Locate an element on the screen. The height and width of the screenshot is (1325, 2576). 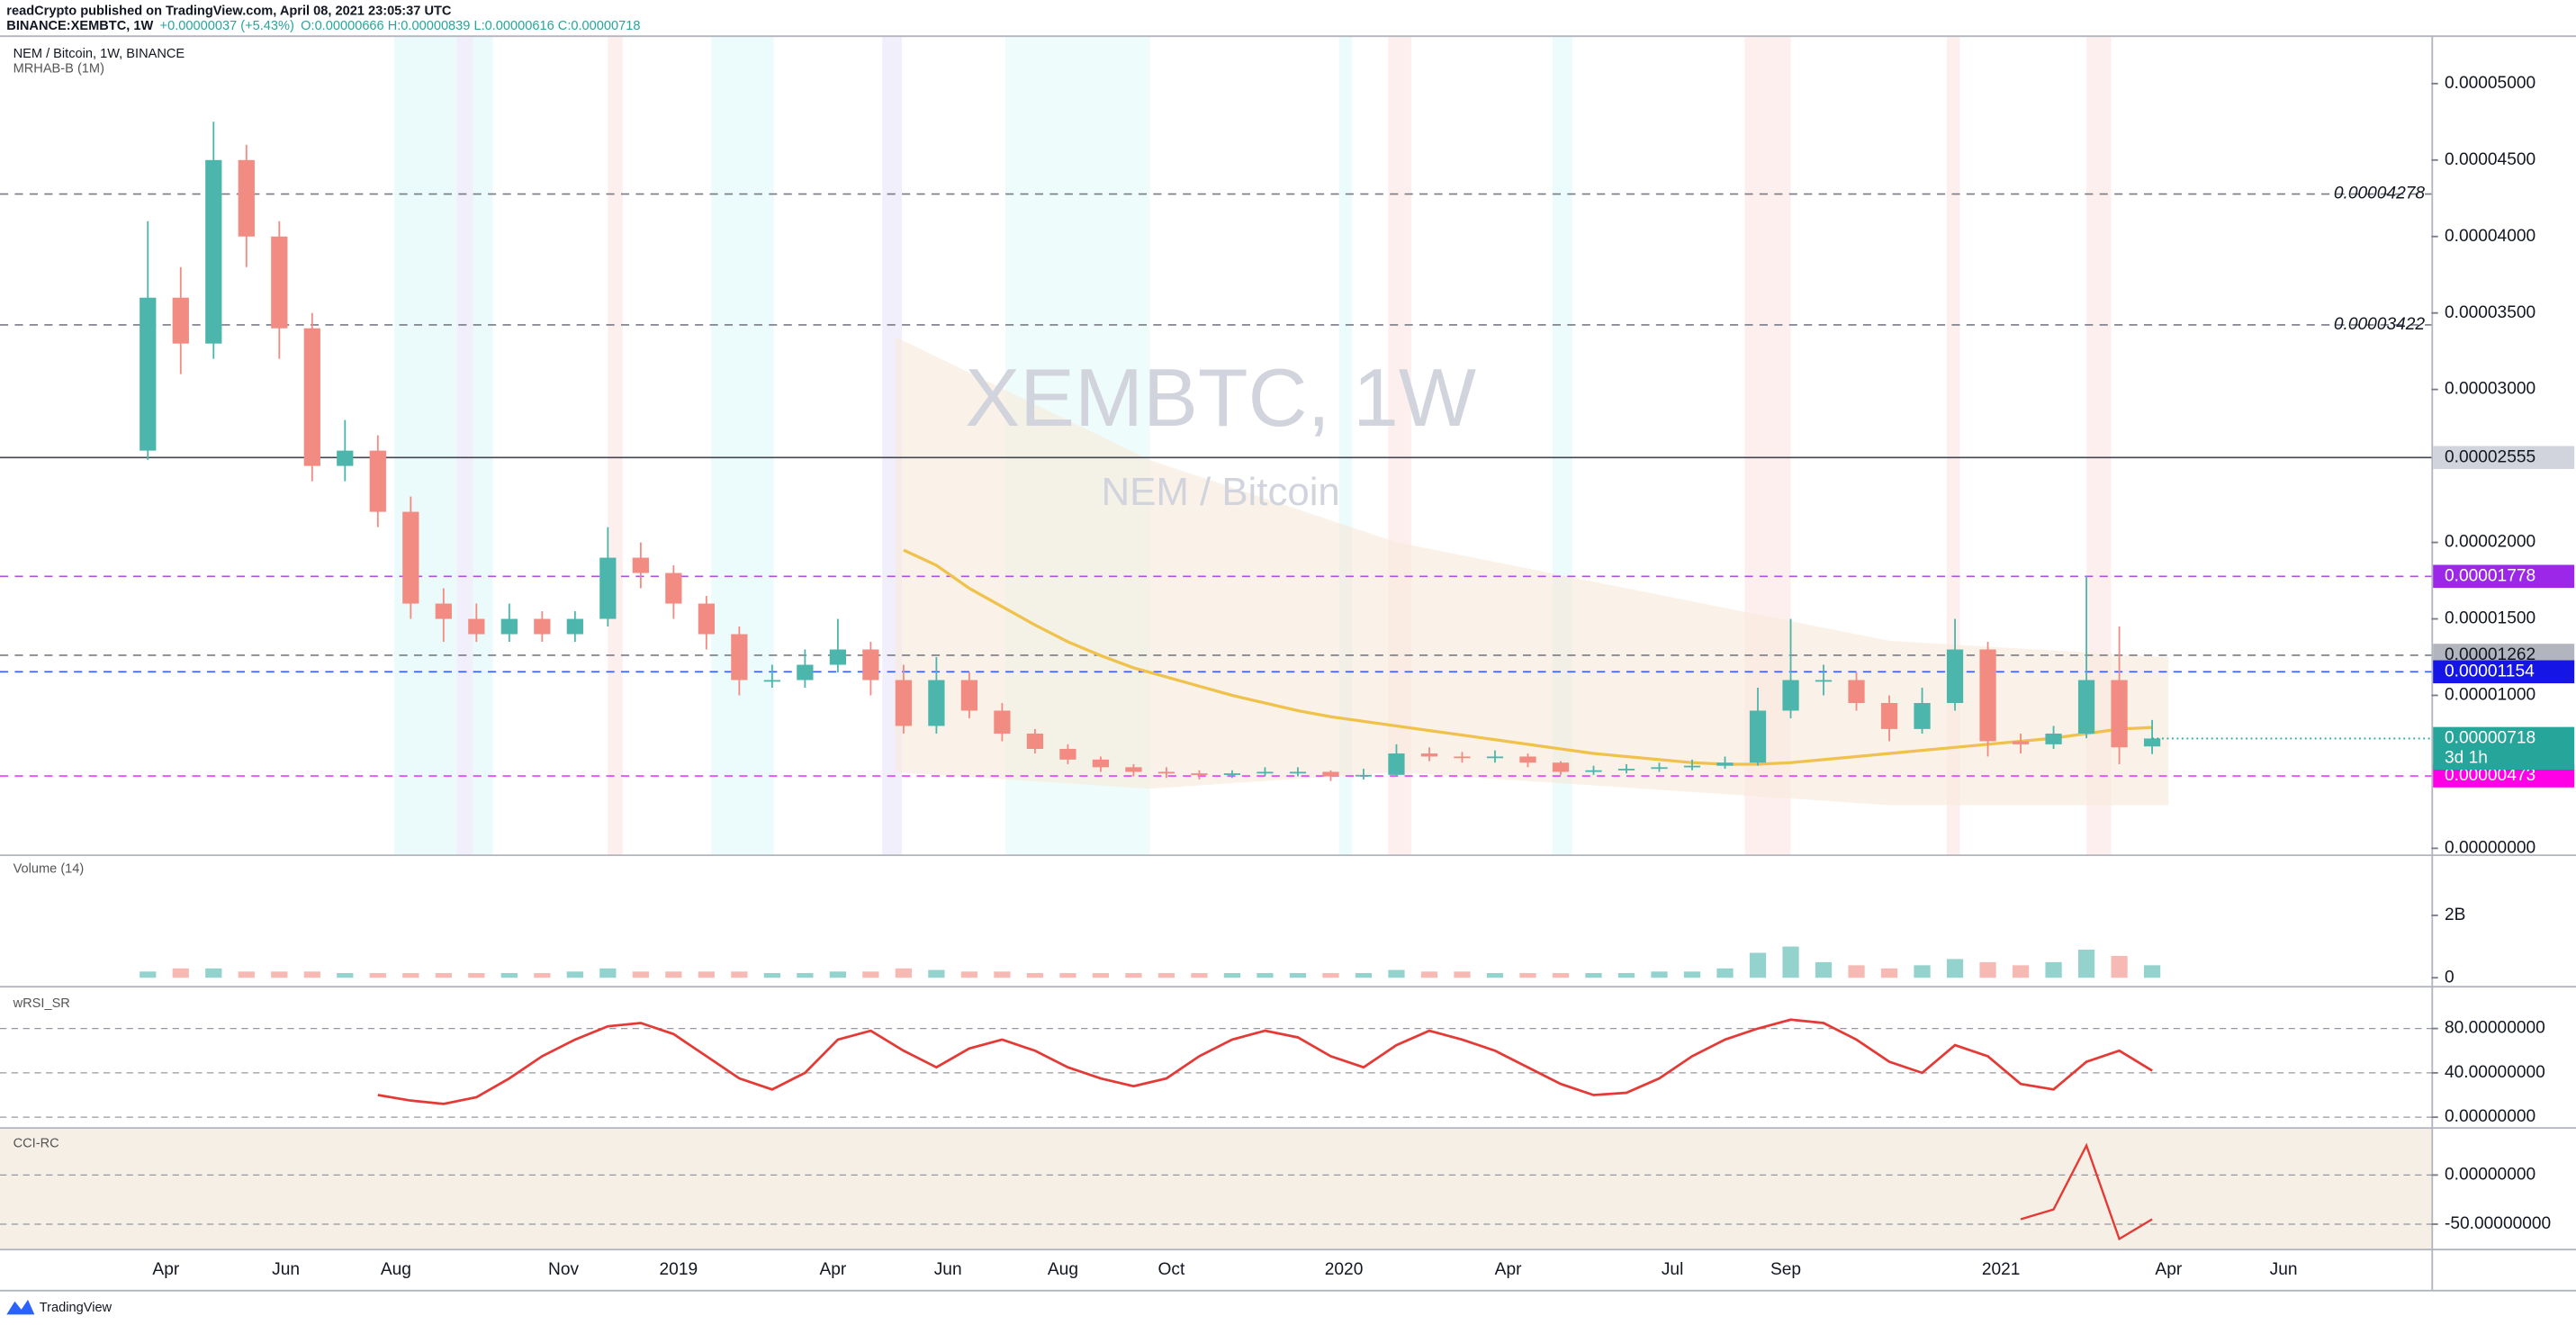
indicator-title: MRHAB-B (1M) is located at coordinates (59, 69).